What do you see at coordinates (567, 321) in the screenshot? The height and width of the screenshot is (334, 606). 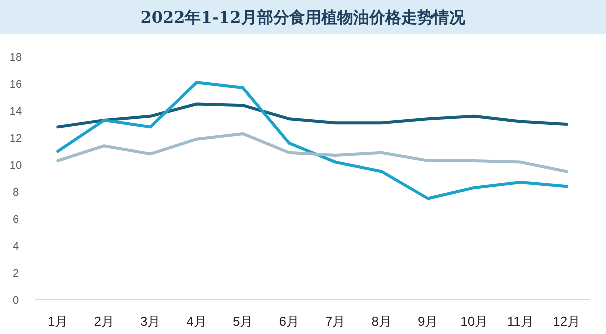 I see `x-tick-label: 12月` at bounding box center [567, 321].